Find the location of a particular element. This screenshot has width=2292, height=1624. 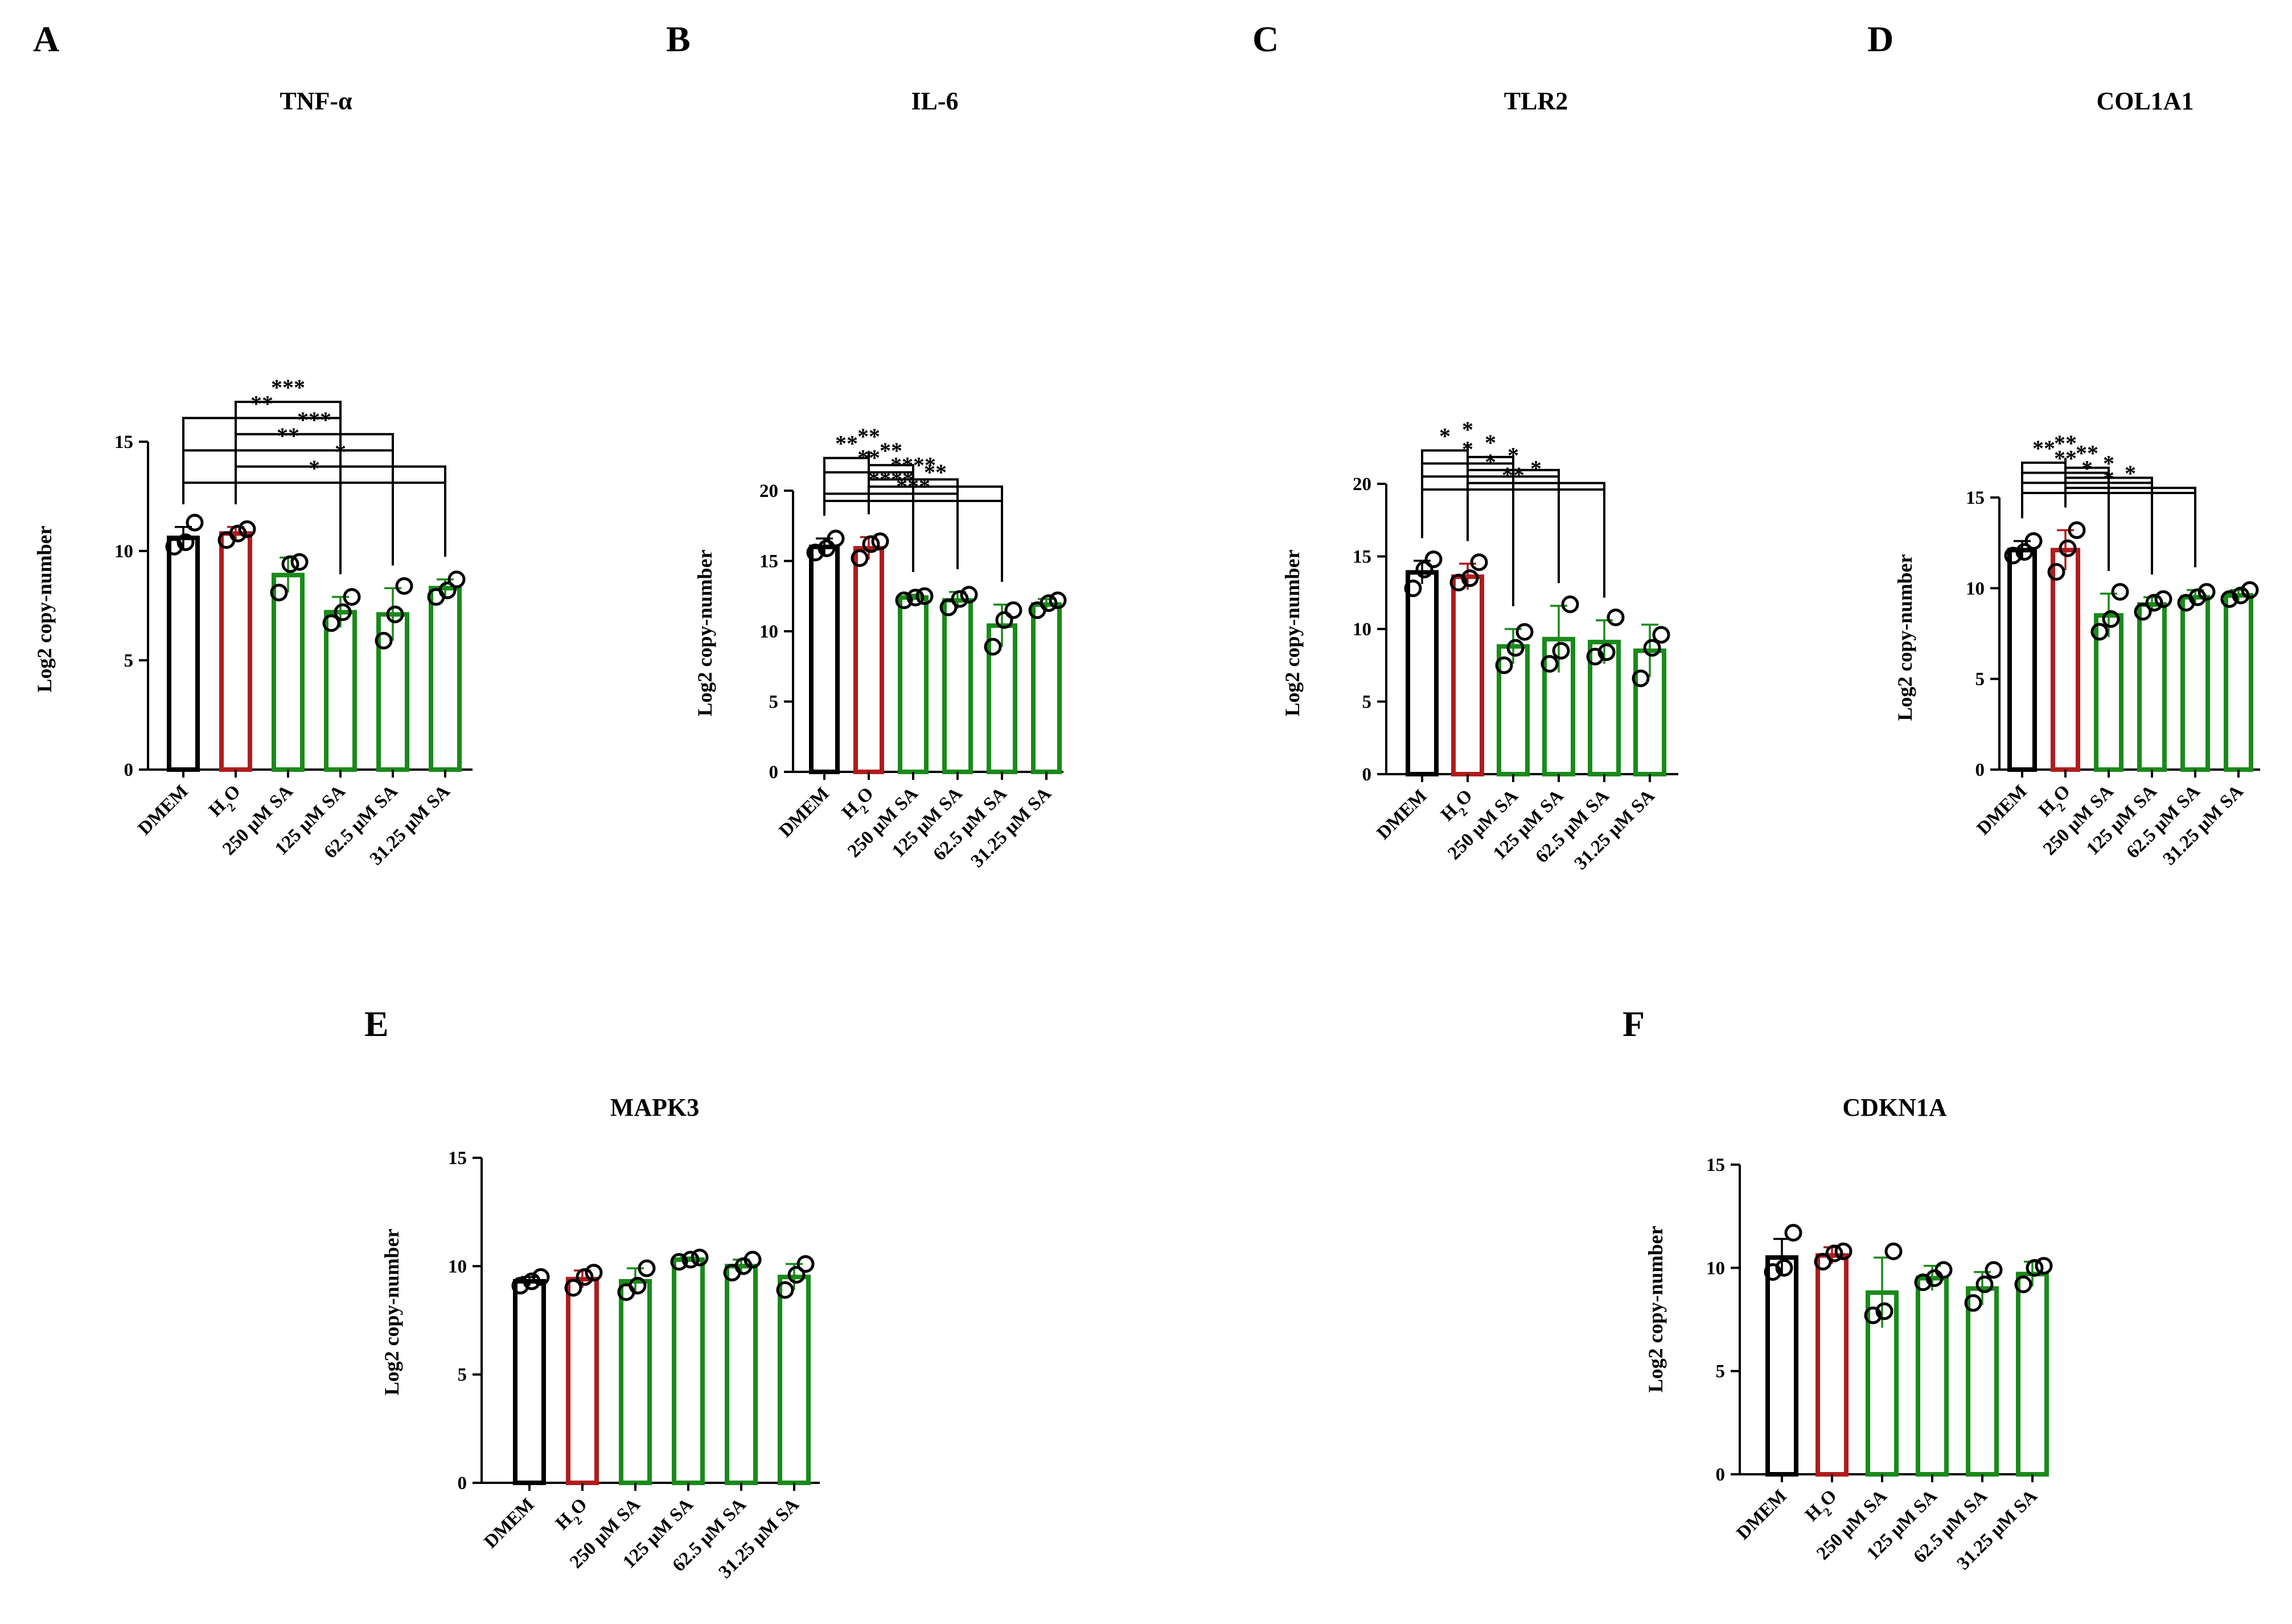

panel-letter: C is located at coordinates (1265, 39).